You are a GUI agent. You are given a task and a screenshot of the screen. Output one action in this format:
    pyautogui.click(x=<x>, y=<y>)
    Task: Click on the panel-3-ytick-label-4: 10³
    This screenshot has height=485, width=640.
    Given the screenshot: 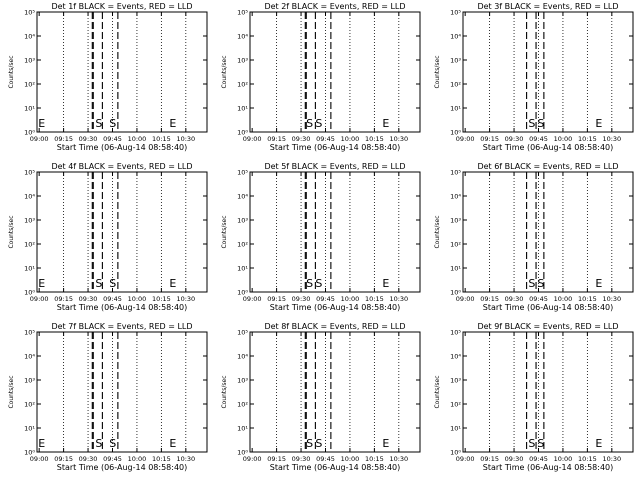 What is the action you would take?
    pyautogui.click(x=455, y=61)
    